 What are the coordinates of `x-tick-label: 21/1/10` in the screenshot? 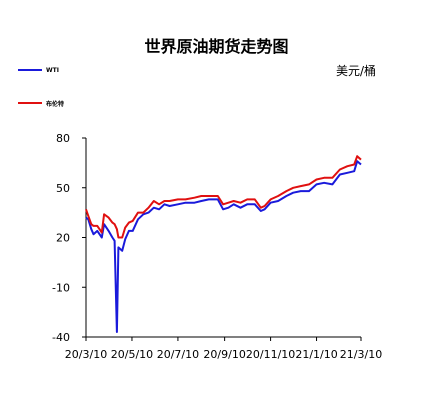 It's located at (316, 354).